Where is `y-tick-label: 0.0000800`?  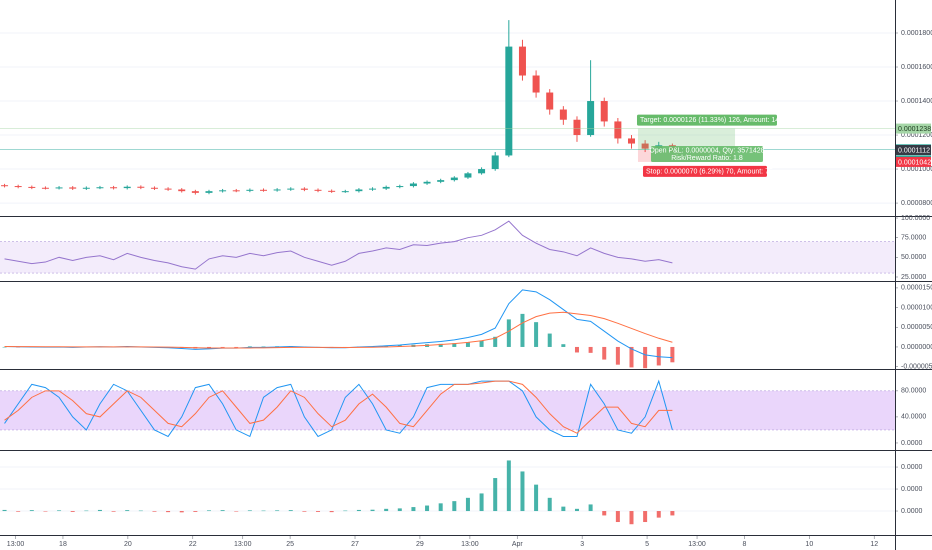 y-tick-label: 0.0000800 is located at coordinates (916, 203).